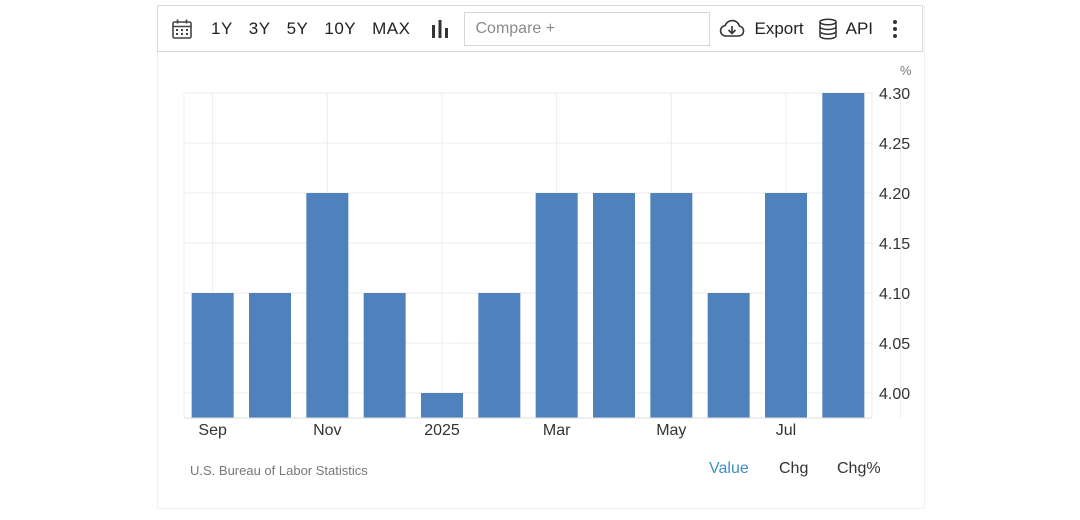 The width and height of the screenshot is (1080, 520). Describe the element at coordinates (894, 294) in the screenshot. I see `y-tick-label: 4.10` at that location.